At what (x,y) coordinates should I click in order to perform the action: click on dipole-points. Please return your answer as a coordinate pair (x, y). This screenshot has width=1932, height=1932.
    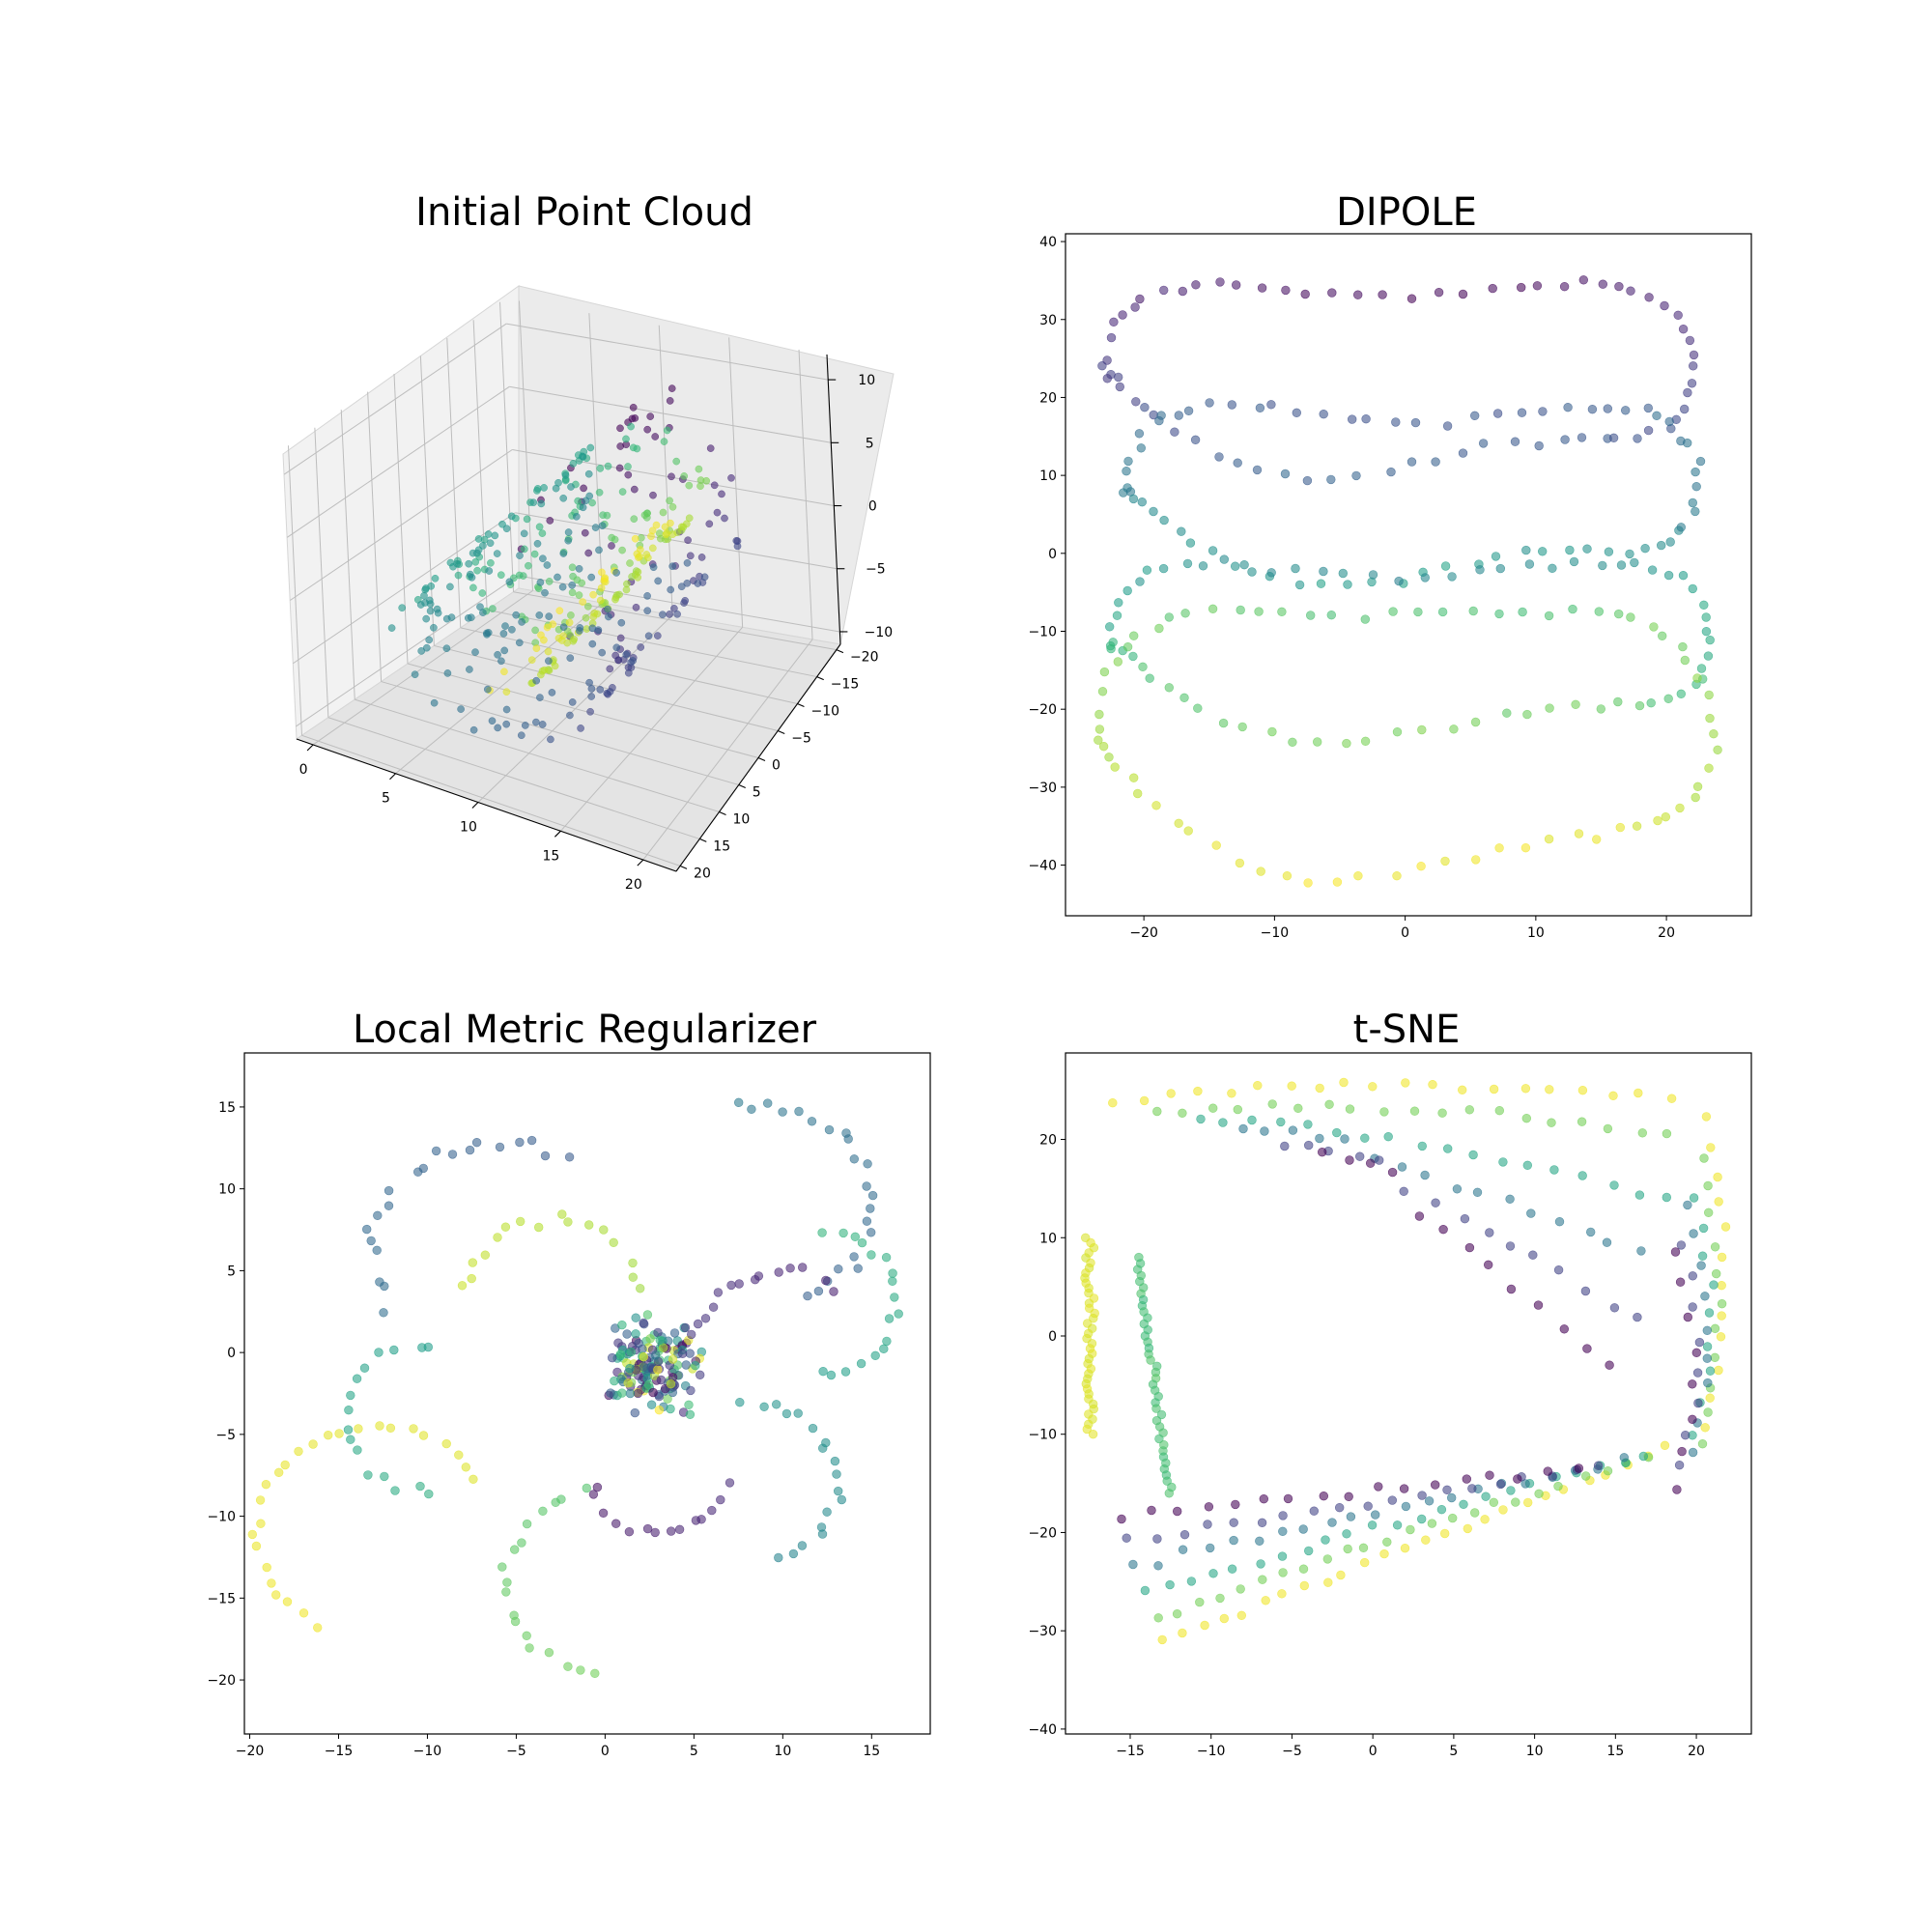
    Looking at the image, I should click on (1408, 581).